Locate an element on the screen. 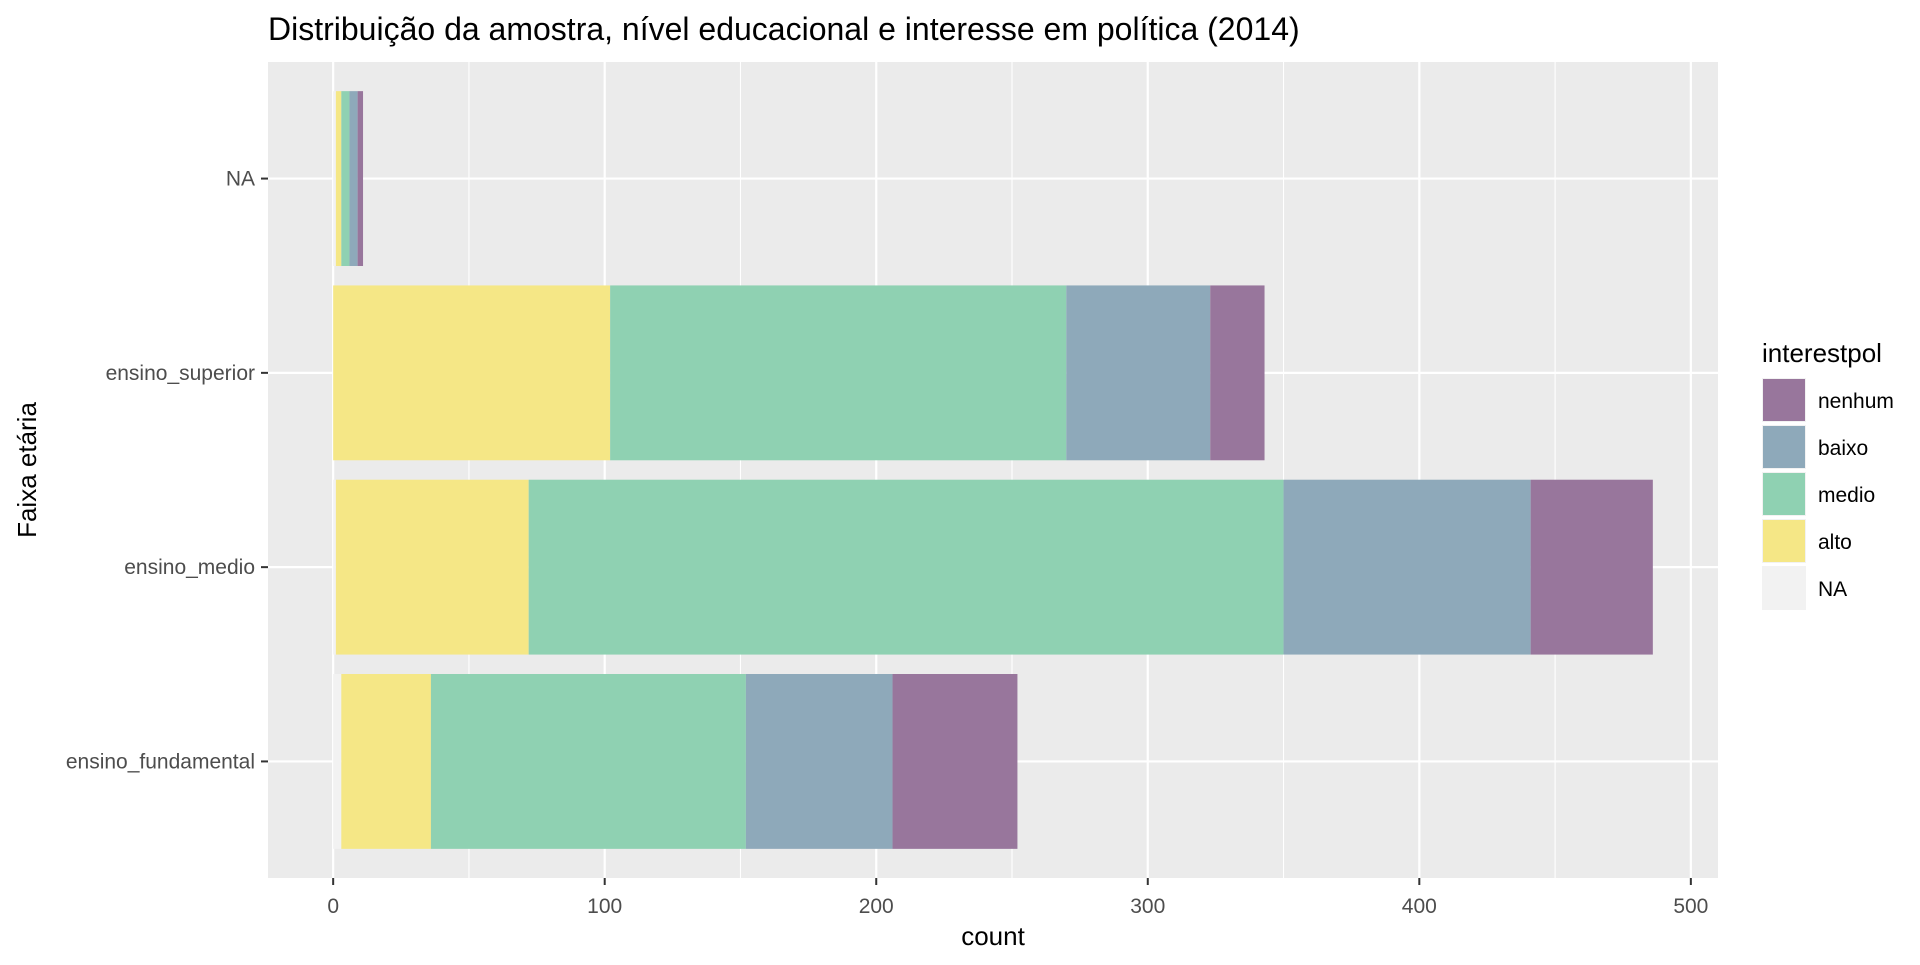  bar-segment-nenhum-na is located at coordinates (360, 179).